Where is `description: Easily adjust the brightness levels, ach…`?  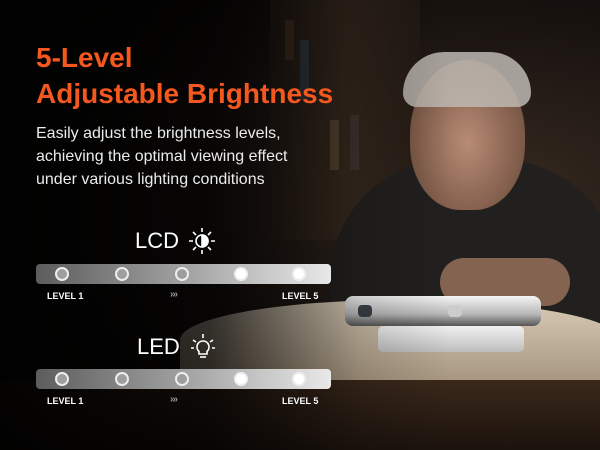 description: Easily adjust the brightness levels, ach… is located at coordinates (162, 156).